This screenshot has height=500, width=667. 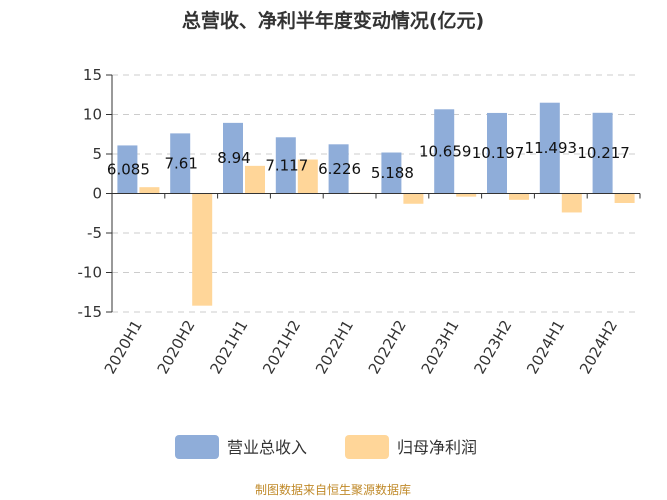 I want to click on x-tick-label: 2020H1, so click(x=123, y=347).